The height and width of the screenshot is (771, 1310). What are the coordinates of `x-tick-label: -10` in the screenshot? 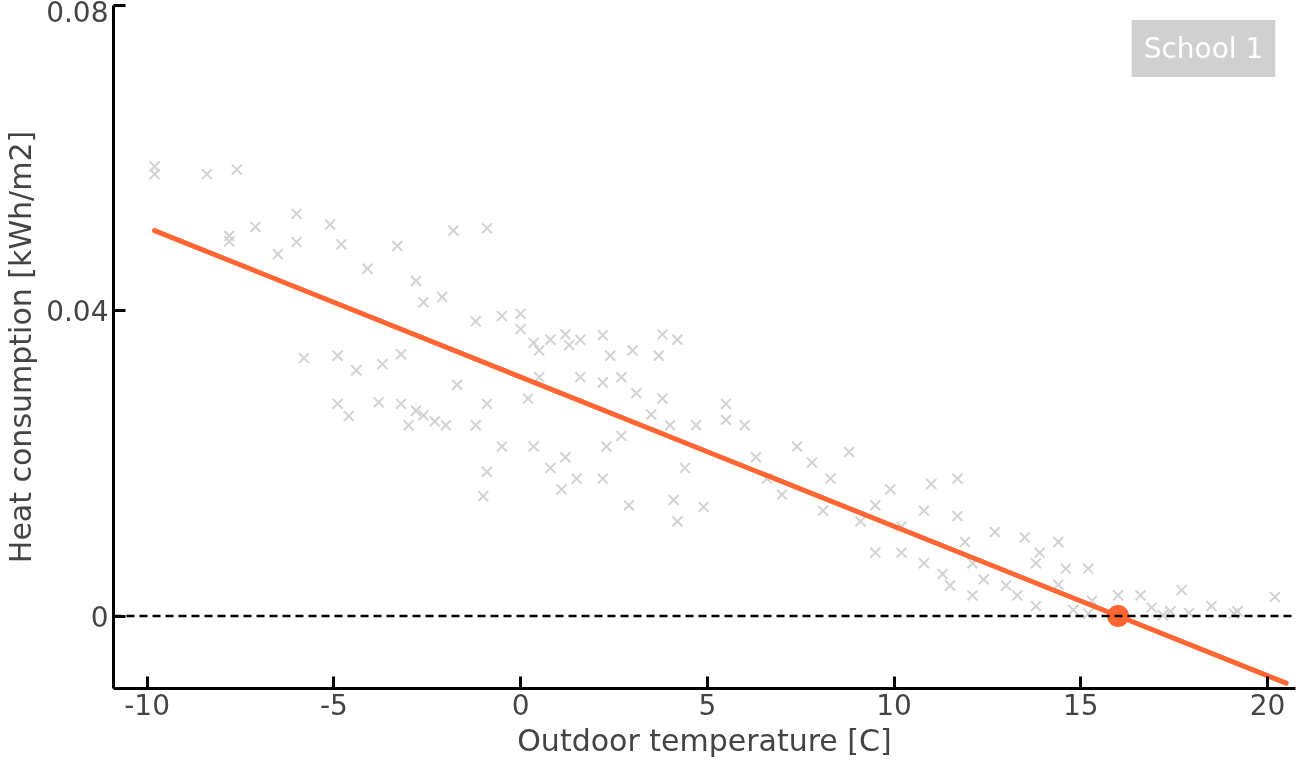 It's located at (147, 705).